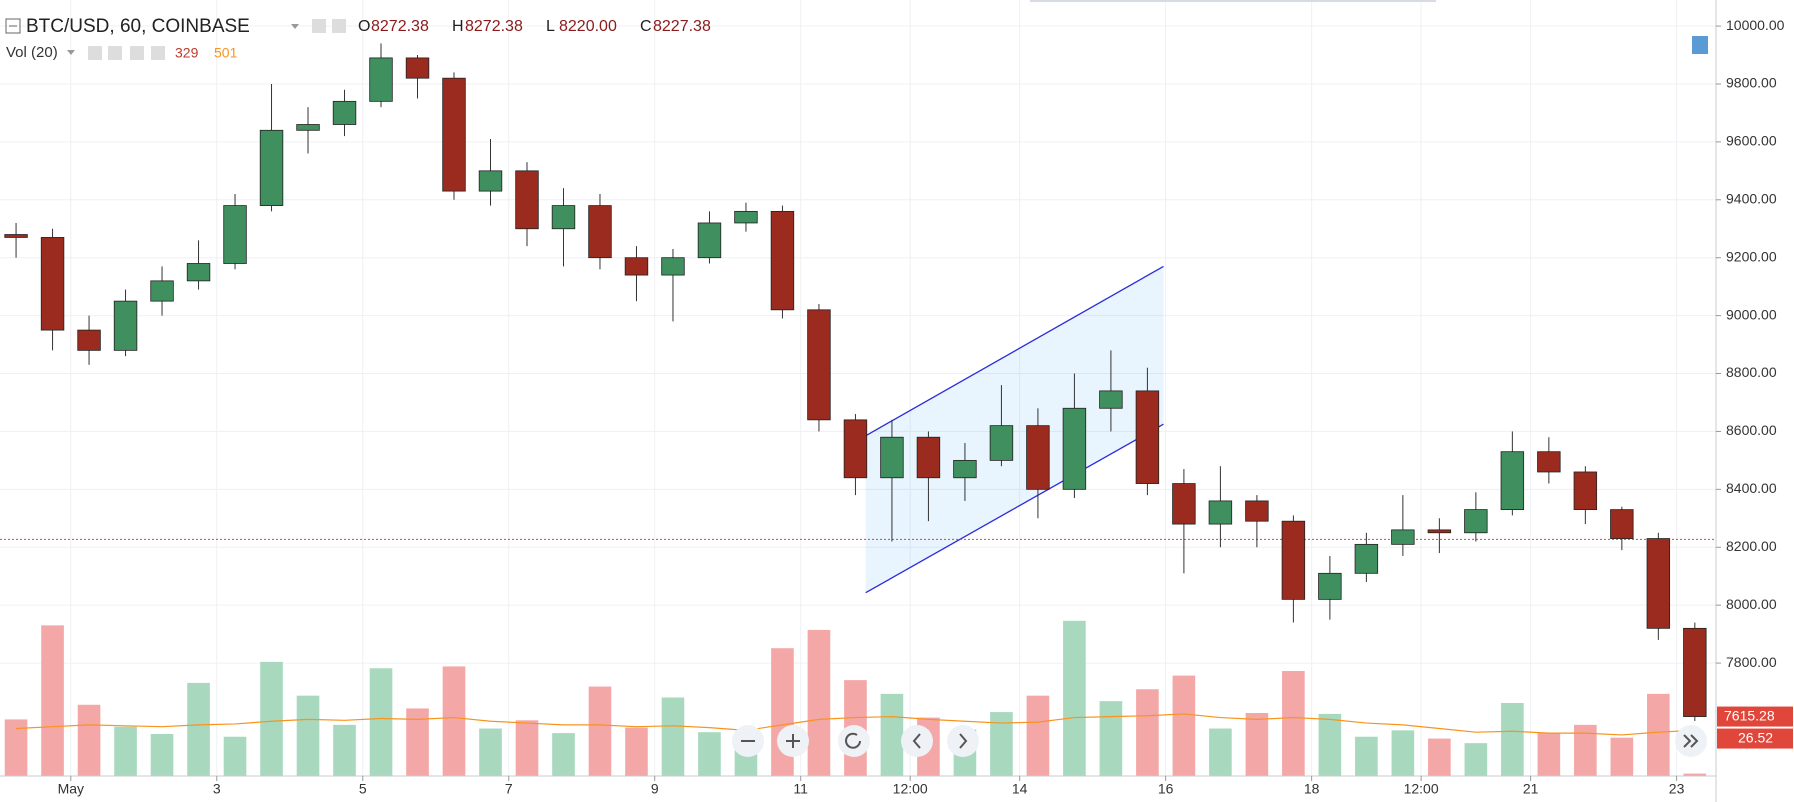 The width and height of the screenshot is (1794, 802). I want to click on y-tick-label: 8000.00, so click(1751, 604).